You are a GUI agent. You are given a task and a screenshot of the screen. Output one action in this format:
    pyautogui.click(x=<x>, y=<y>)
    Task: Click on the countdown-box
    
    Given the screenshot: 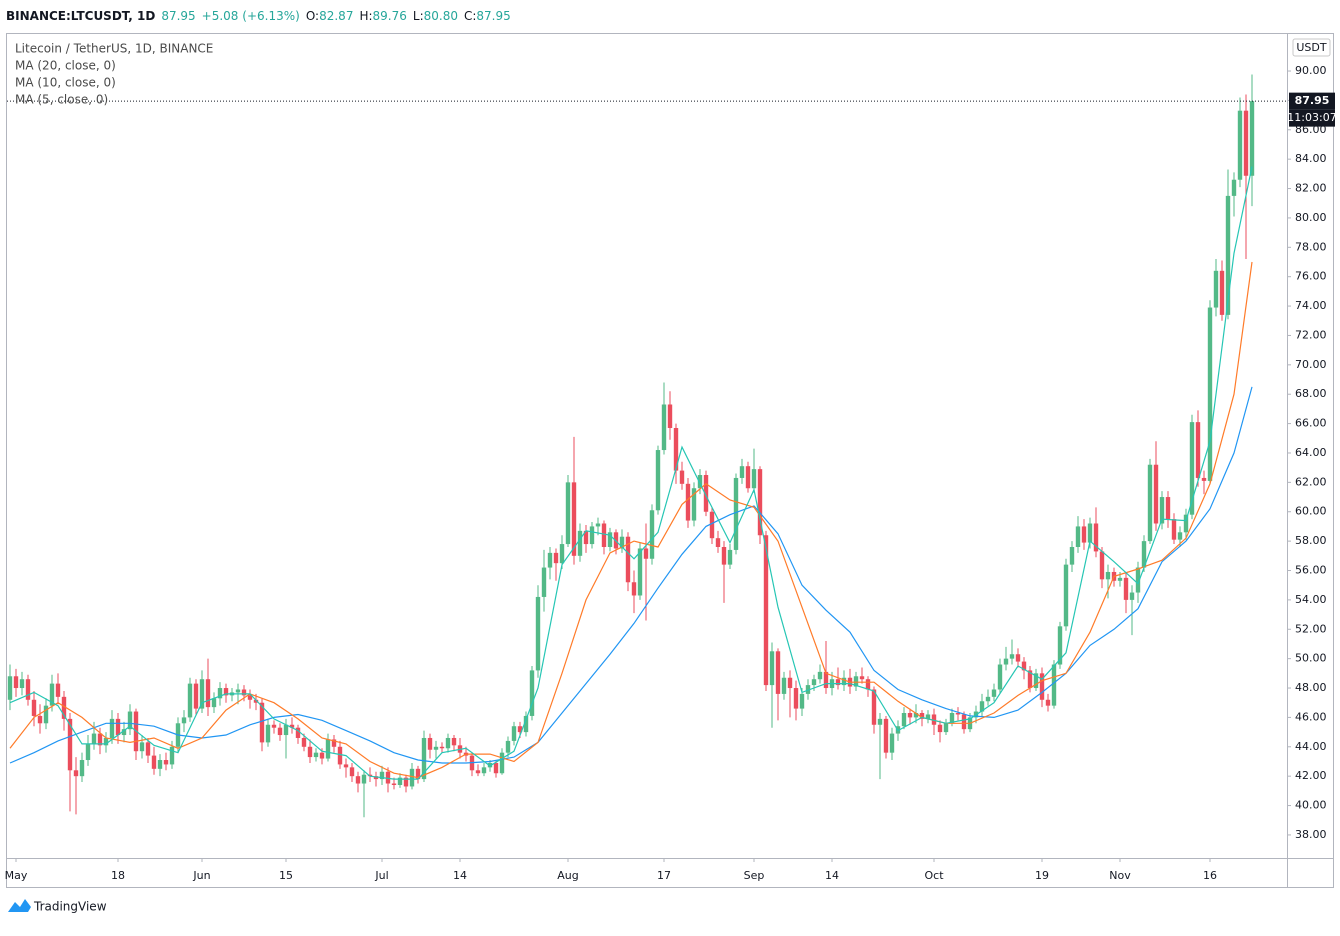 What is the action you would take?
    pyautogui.click(x=1312, y=118)
    